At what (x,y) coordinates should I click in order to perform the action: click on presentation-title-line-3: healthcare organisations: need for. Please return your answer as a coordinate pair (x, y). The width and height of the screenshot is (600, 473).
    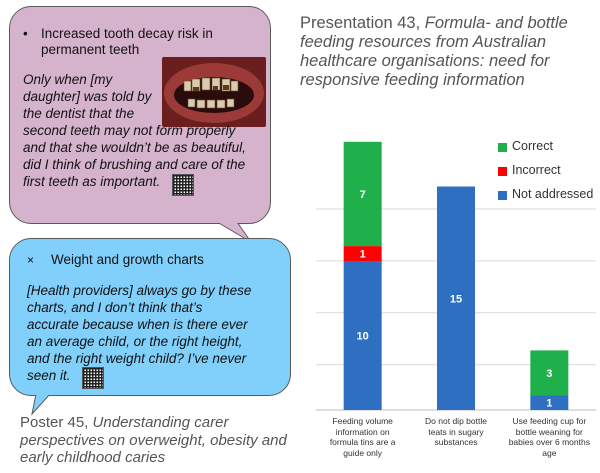
    Looking at the image, I should click on (425, 61).